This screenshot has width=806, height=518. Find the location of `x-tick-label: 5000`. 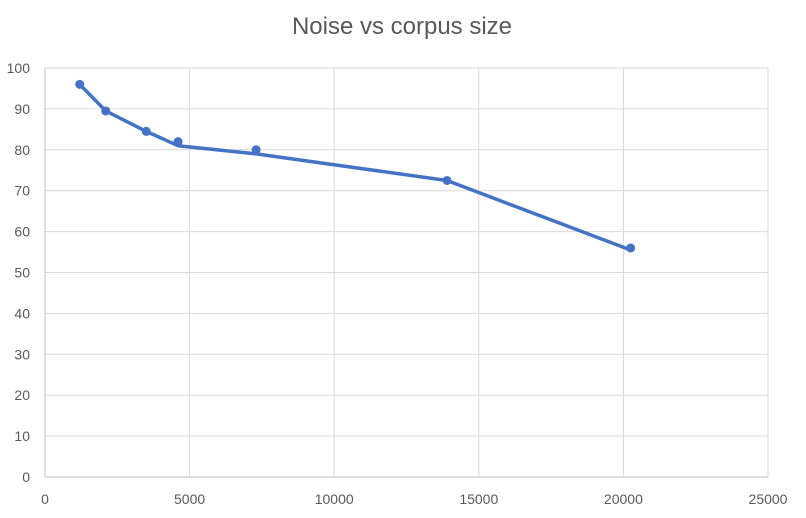

x-tick-label: 5000 is located at coordinates (189, 499).